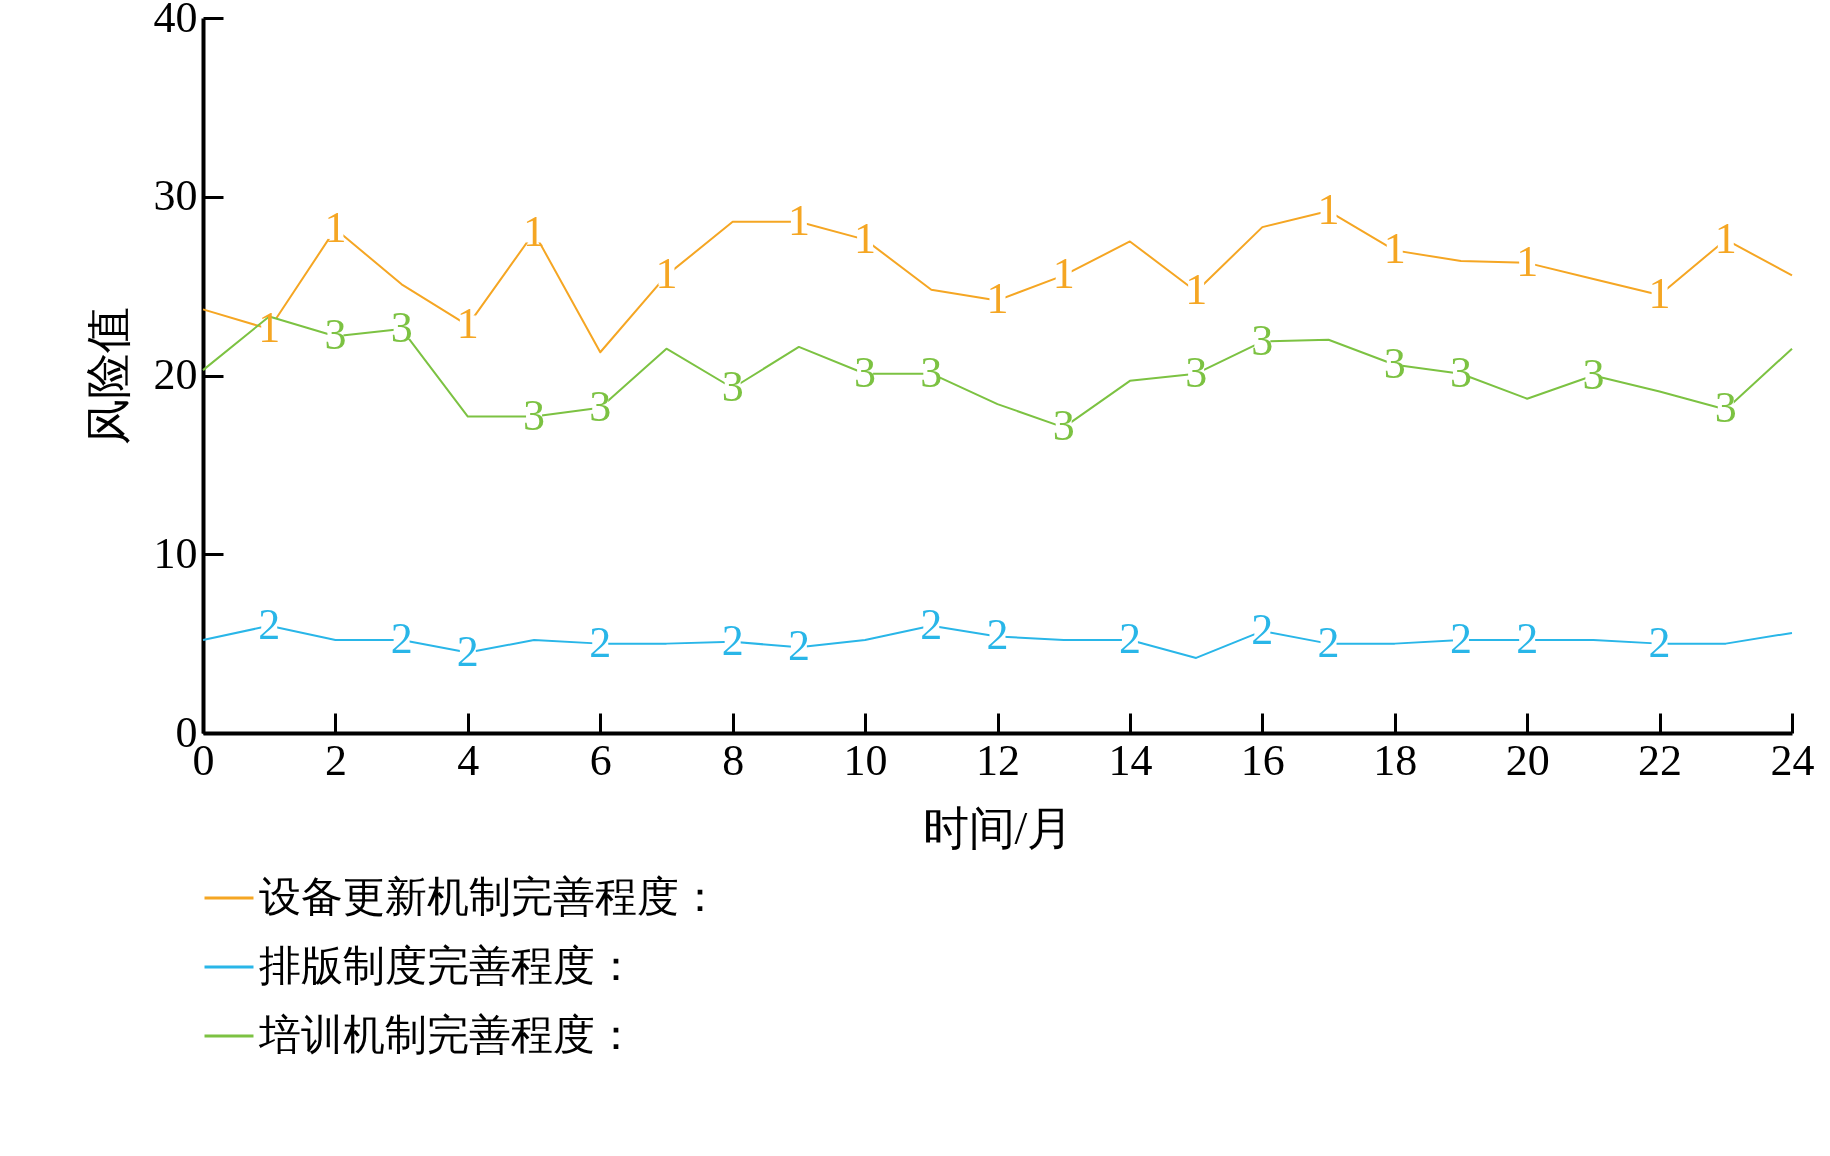 This screenshot has height=1156, width=1830. Describe the element at coordinates (175, 374) in the screenshot. I see `y-tick-label: 20` at that location.